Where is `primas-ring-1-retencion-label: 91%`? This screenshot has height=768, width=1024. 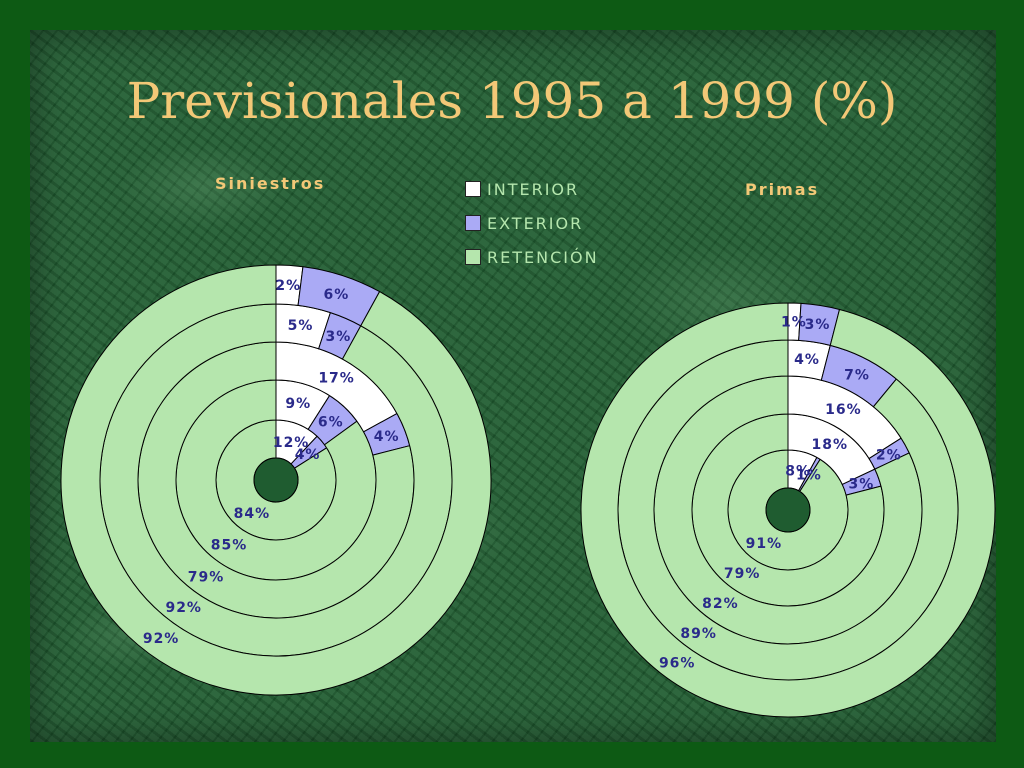 primas-ring-1-retencion-label: 91% is located at coordinates (764, 544).